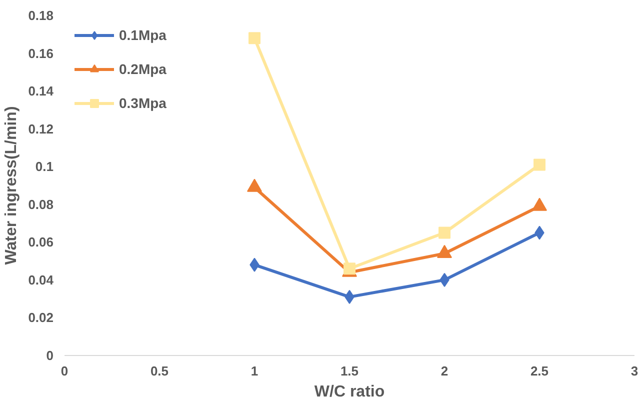  What do you see at coordinates (41, 53) in the screenshot?
I see `y-tick-label: 0.16` at bounding box center [41, 53].